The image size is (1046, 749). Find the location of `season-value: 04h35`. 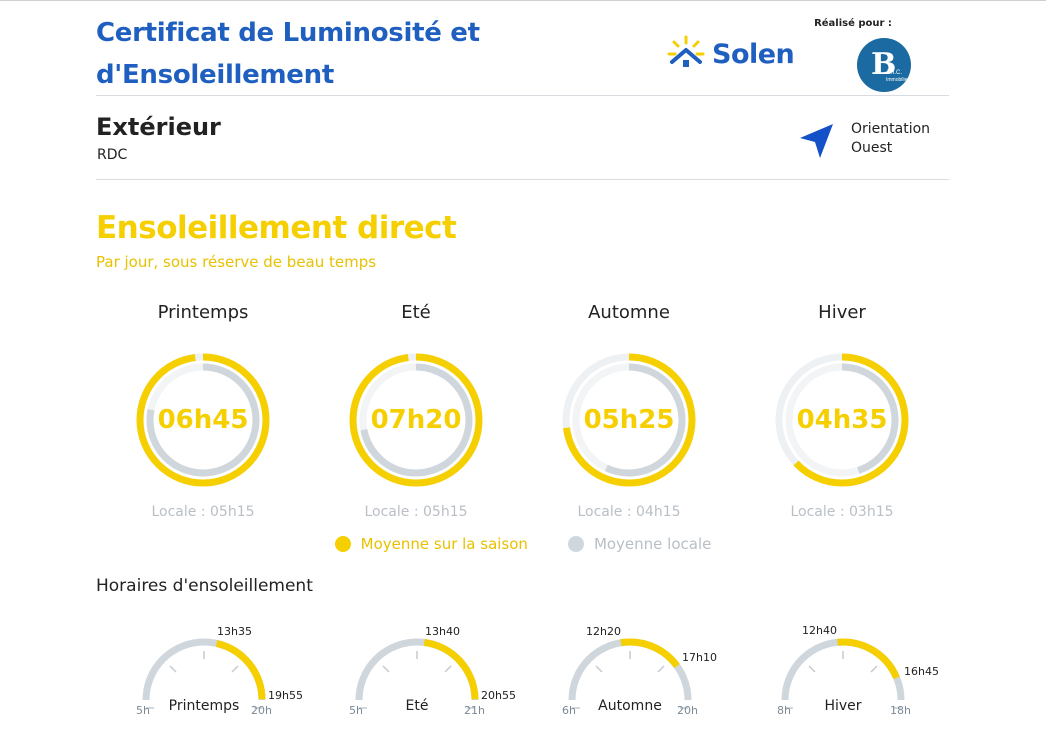

season-value: 04h35 is located at coordinates (842, 420).